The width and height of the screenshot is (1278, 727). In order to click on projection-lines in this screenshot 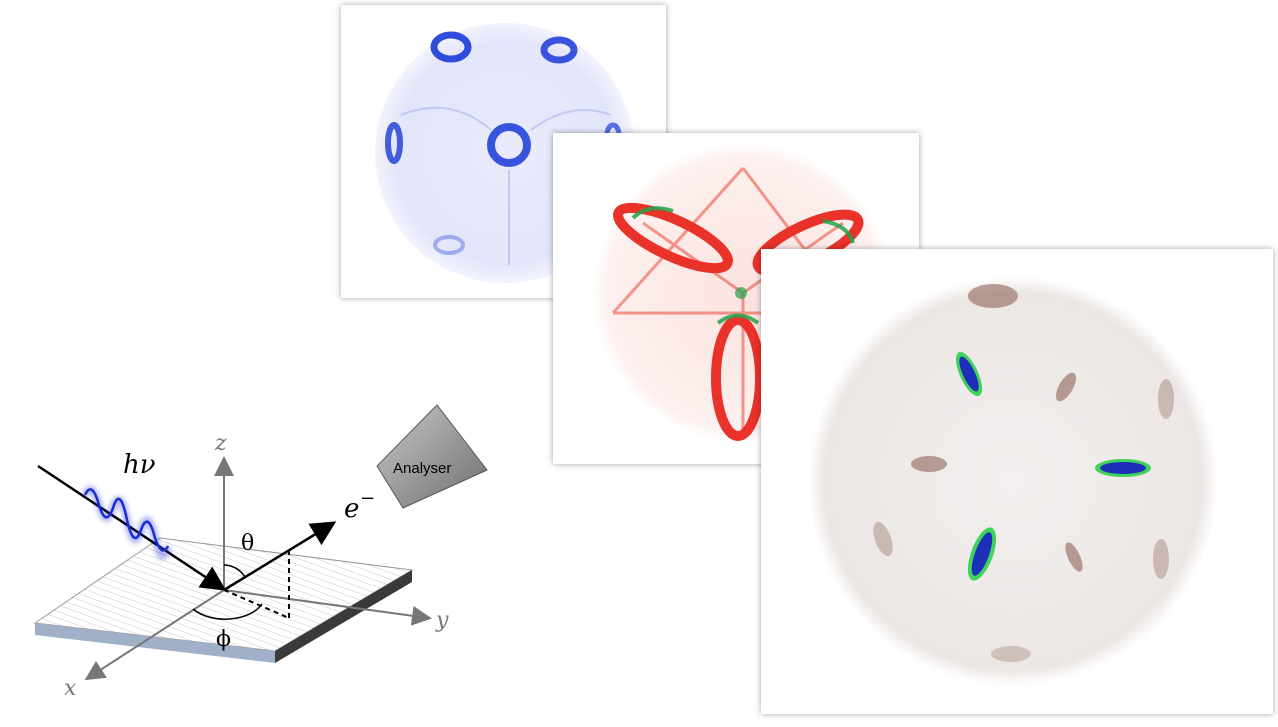, I will do `click(256, 584)`.